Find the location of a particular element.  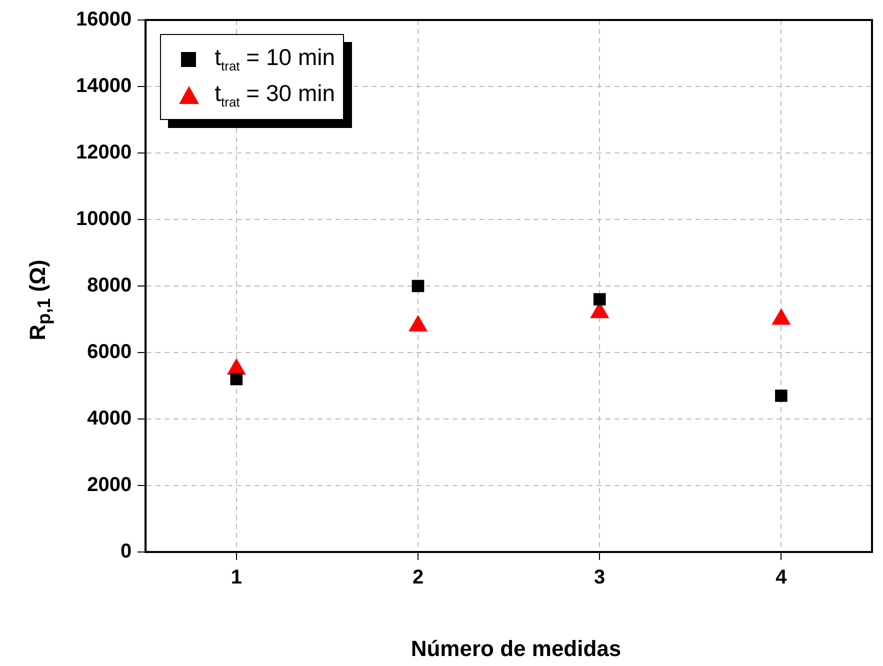

y-tick-label: 12000 is located at coordinates (104, 153).